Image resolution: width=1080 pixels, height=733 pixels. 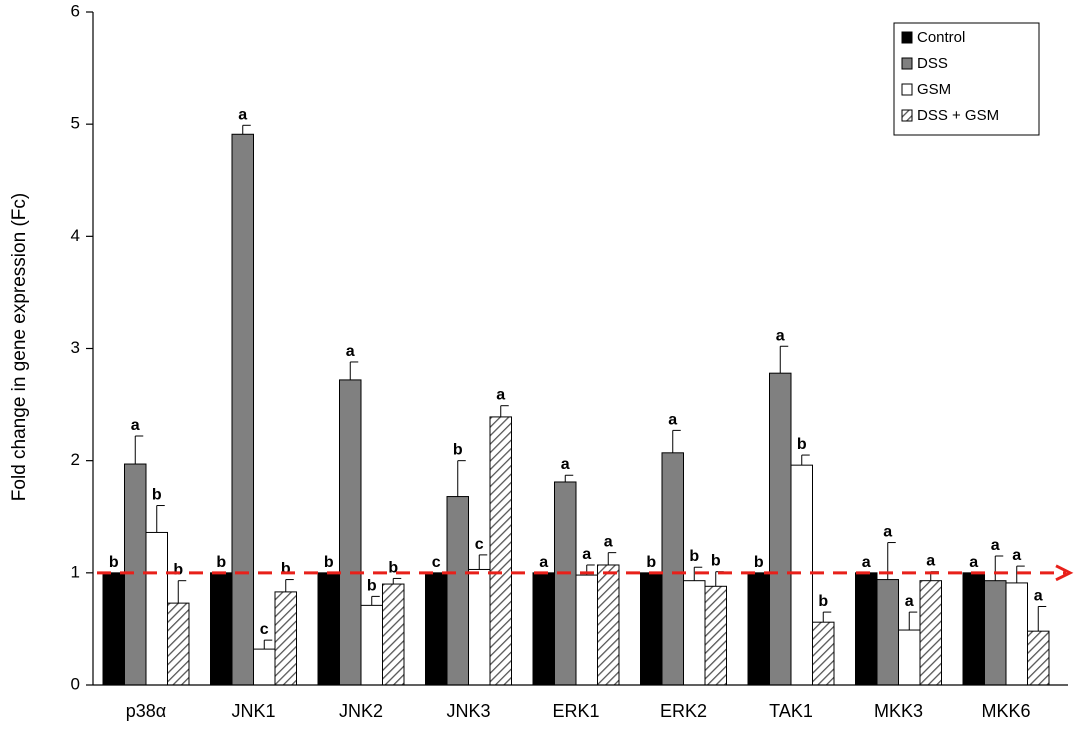 What do you see at coordinates (75, 347) in the screenshot?
I see `y-tick-label: 3` at bounding box center [75, 347].